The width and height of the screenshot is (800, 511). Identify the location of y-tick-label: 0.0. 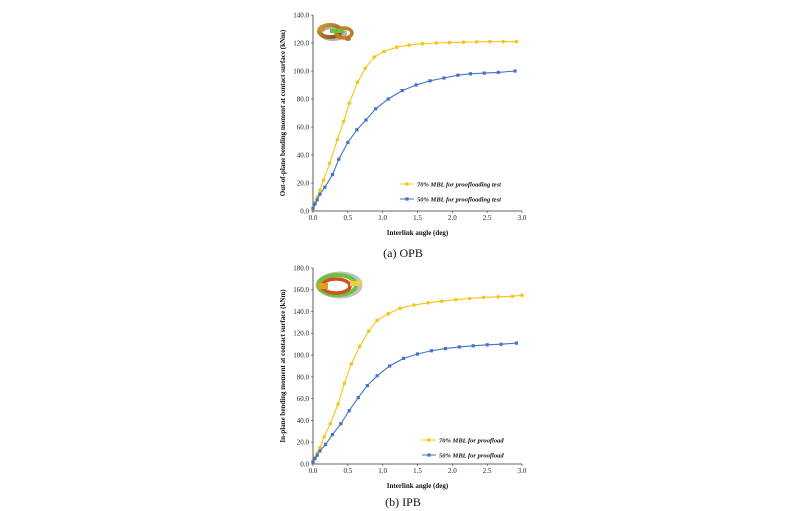
(304, 211).